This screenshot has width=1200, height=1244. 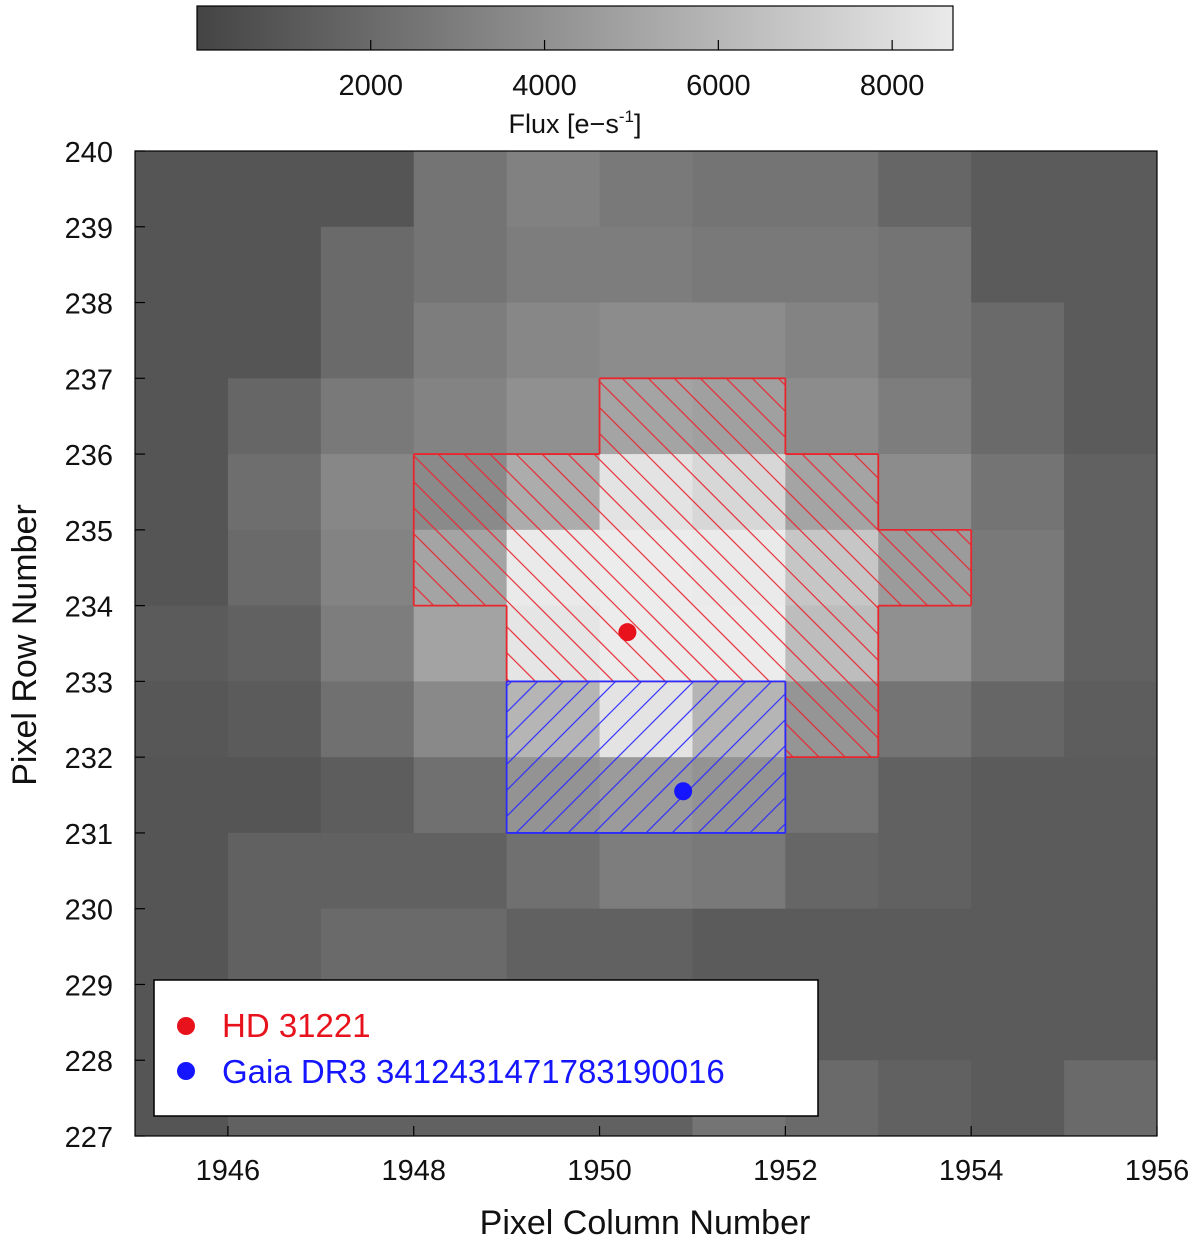 What do you see at coordinates (718, 86) in the screenshot?
I see `colorbar-tick-label: 6000` at bounding box center [718, 86].